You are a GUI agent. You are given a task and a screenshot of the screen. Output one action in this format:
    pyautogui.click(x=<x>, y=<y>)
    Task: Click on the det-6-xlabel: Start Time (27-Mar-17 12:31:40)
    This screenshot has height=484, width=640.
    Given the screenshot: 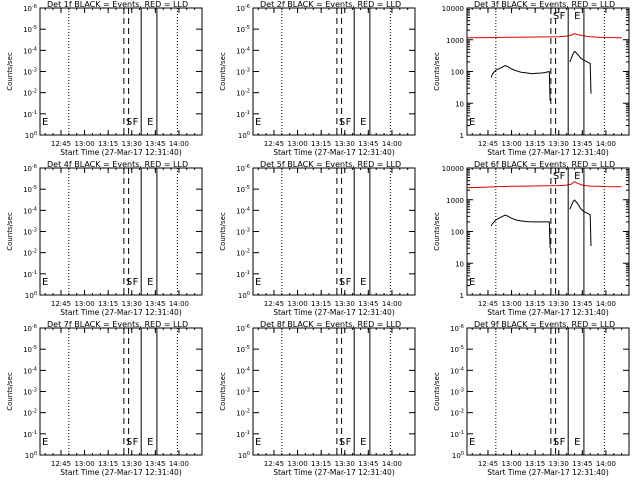 What is the action you would take?
    pyautogui.click(x=548, y=312)
    